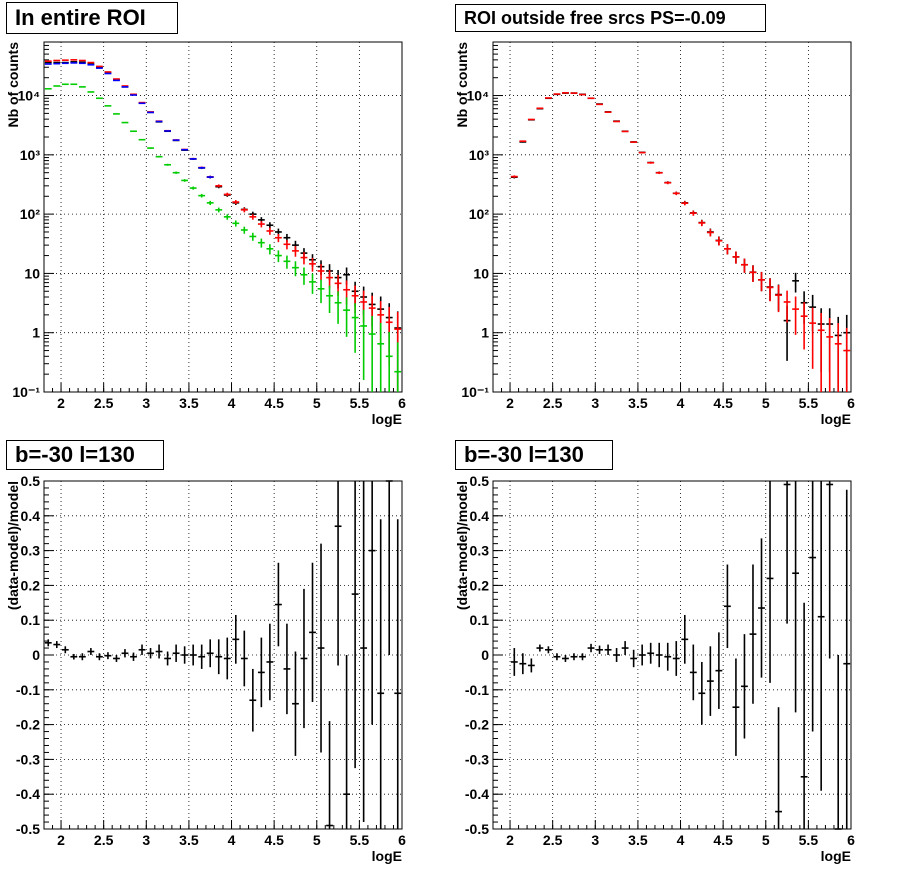  What do you see at coordinates (26, 392) in the screenshot?
I see `y-tick-label: 10⁻¹` at bounding box center [26, 392].